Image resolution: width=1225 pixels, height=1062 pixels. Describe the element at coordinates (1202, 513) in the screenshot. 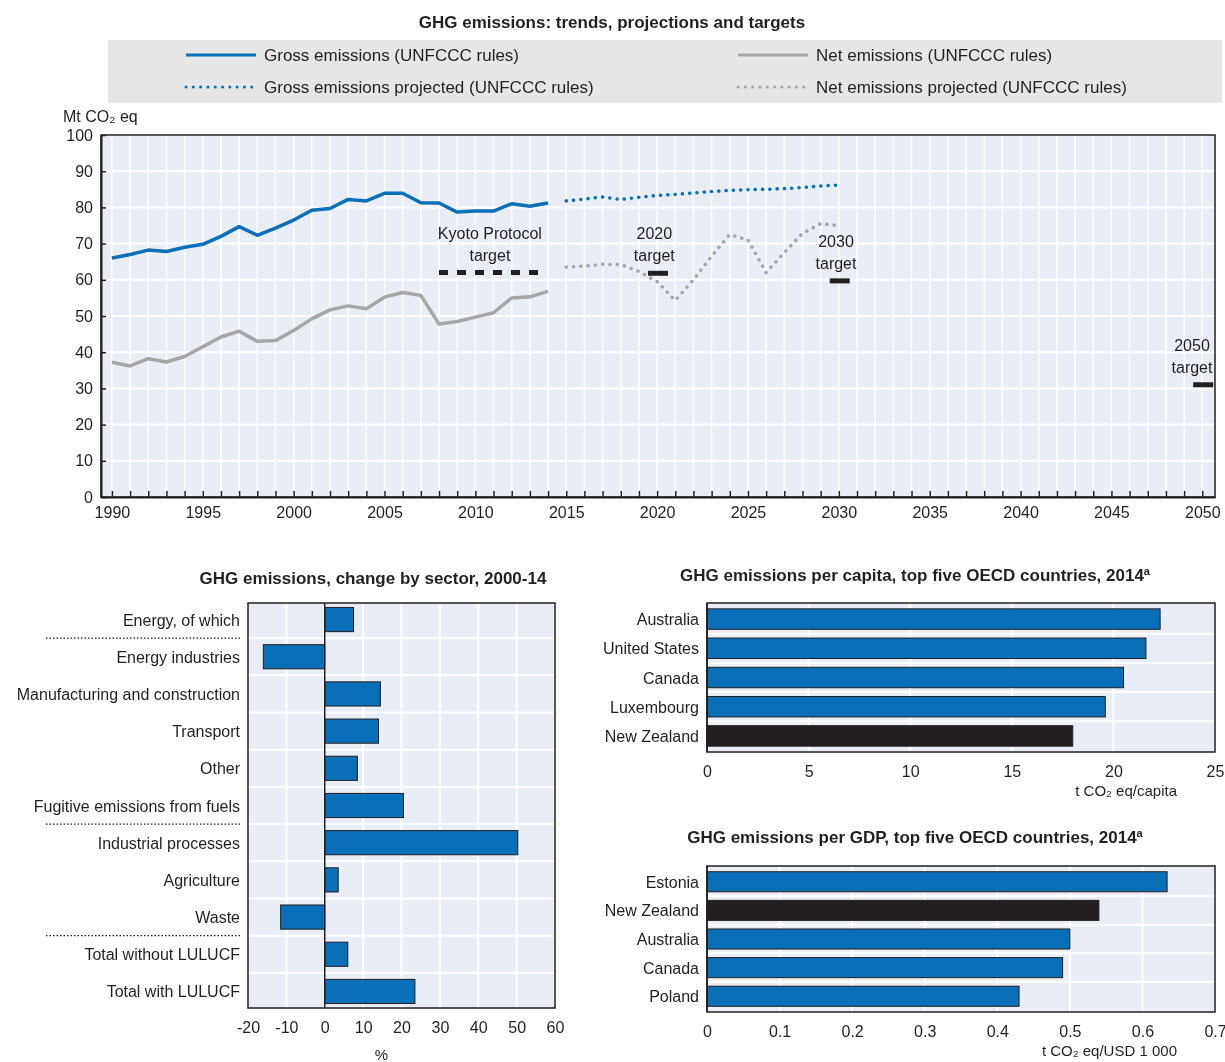

I see `x-tick-label: 2050` at that location.